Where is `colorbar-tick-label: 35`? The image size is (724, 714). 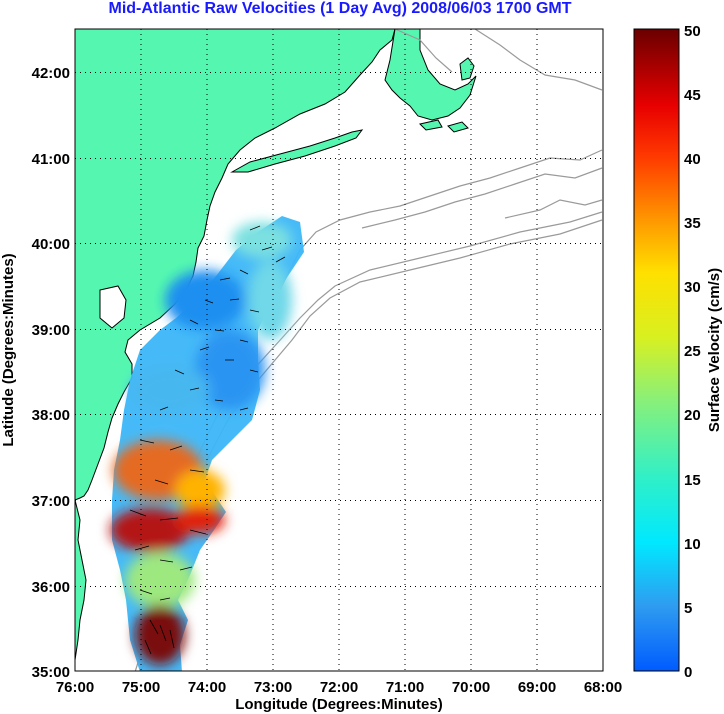 colorbar-tick-label: 35 is located at coordinates (692, 223).